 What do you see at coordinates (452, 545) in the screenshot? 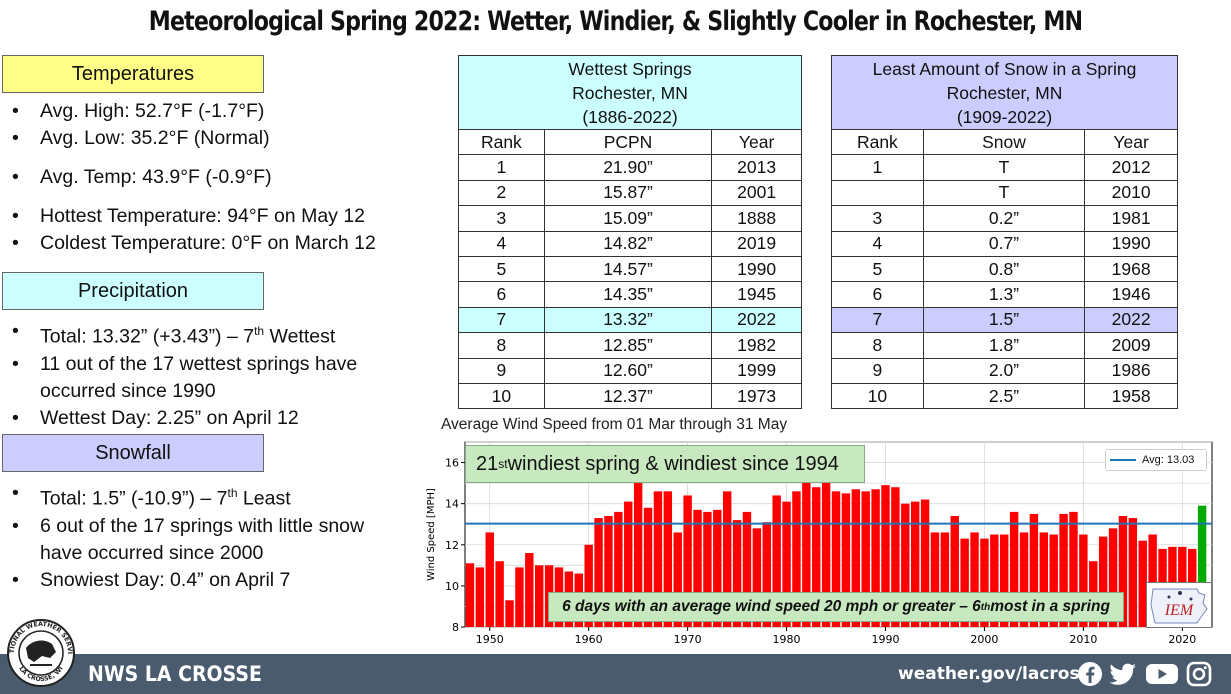
I see `y-tick-label: 12` at bounding box center [452, 545].